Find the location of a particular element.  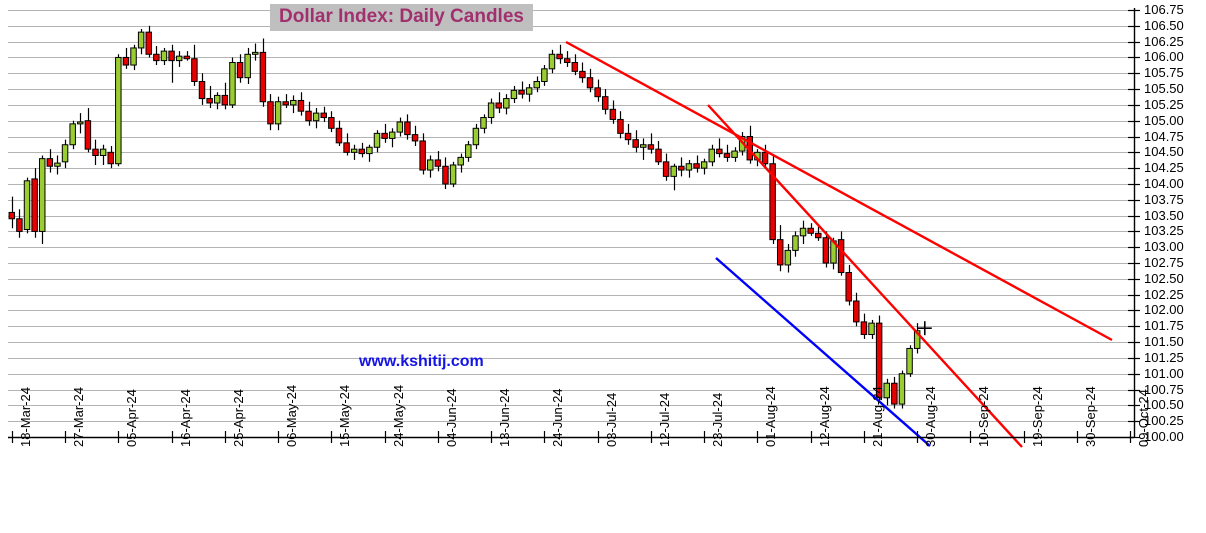

x-axis-tick-label: 12-Aug-24 is located at coordinates (824, 416).